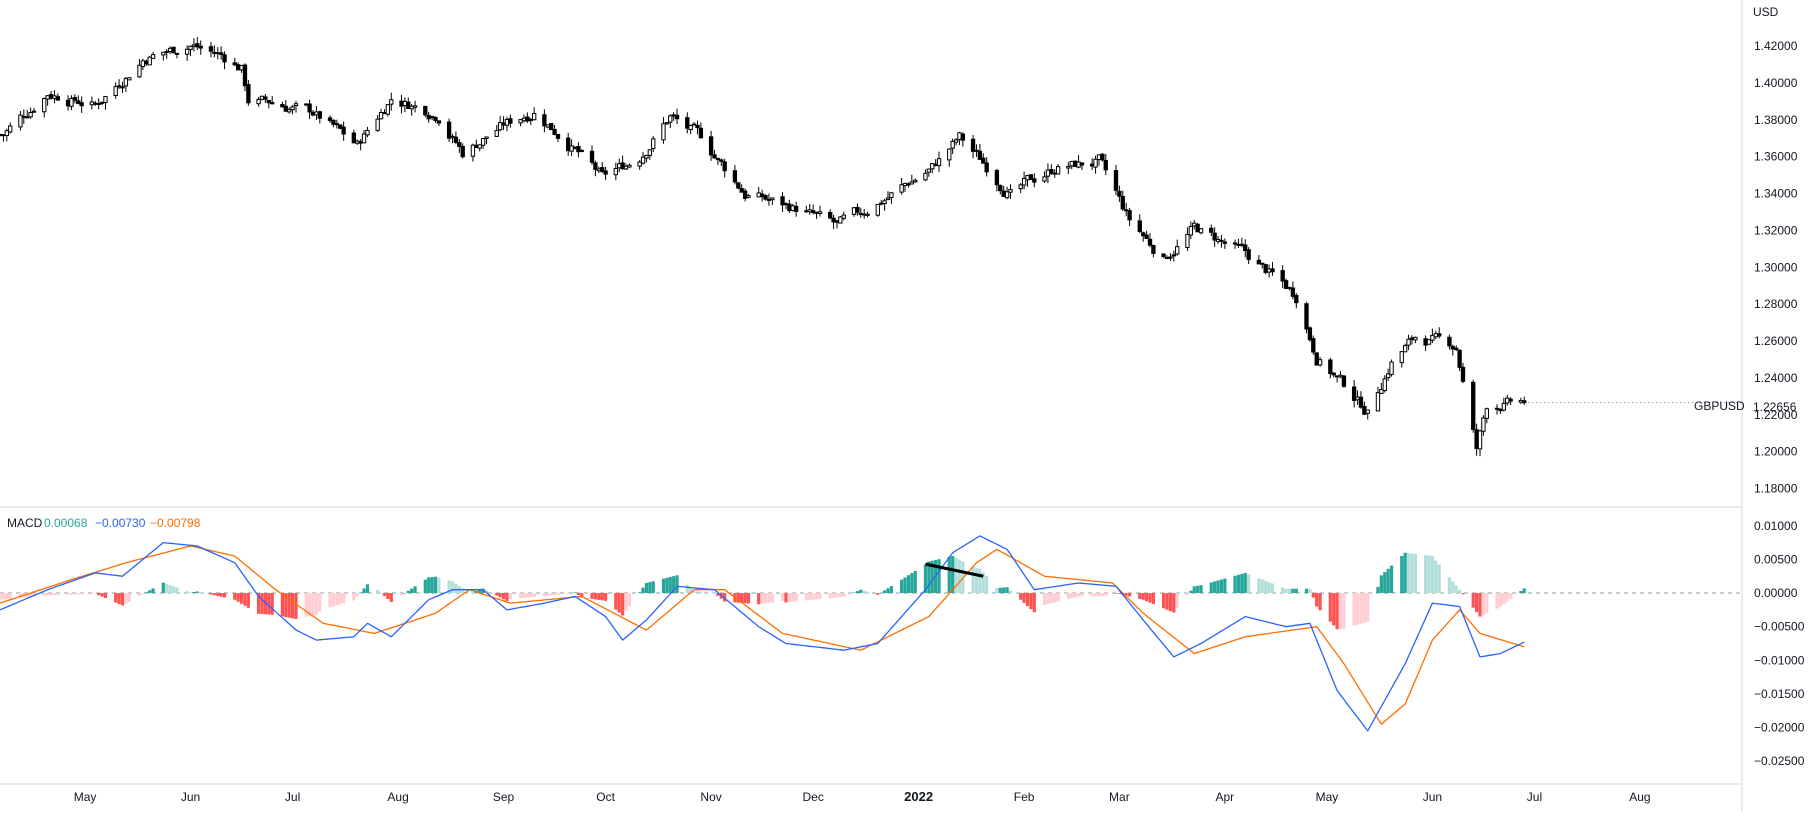  Describe the element at coordinates (66, 523) in the screenshot. I see `macd-legend-histogram-value: 0.00068` at that location.